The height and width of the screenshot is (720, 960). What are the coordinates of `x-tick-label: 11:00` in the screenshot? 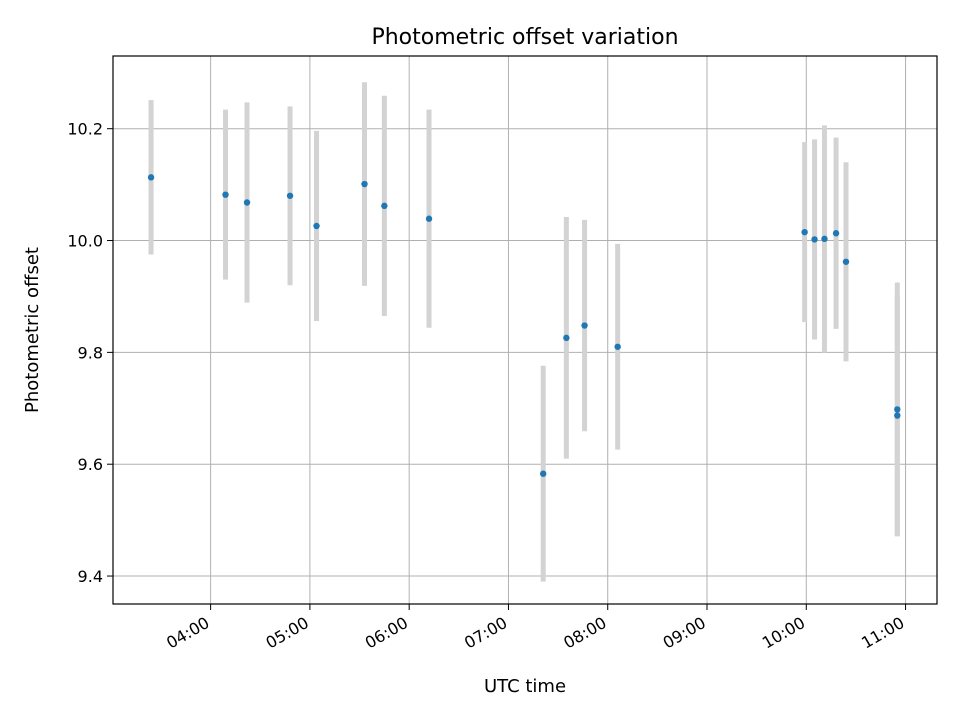 It's located at (882, 633).